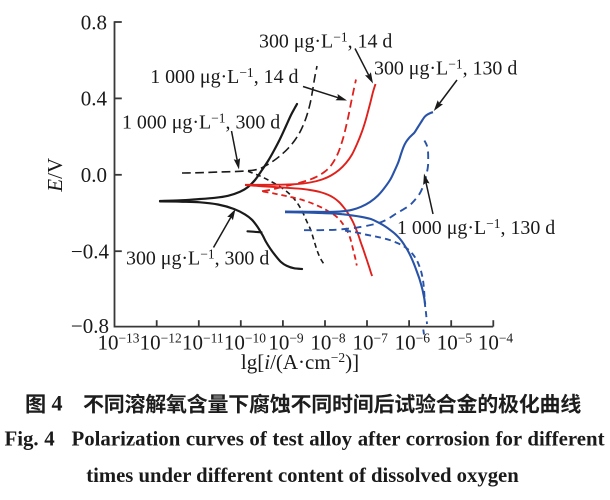 This screenshot has height=500, width=610. What do you see at coordinates (300, 362) in the screenshot?
I see `svg-text: lg[i/(A·cm−2)]` at bounding box center [300, 362].